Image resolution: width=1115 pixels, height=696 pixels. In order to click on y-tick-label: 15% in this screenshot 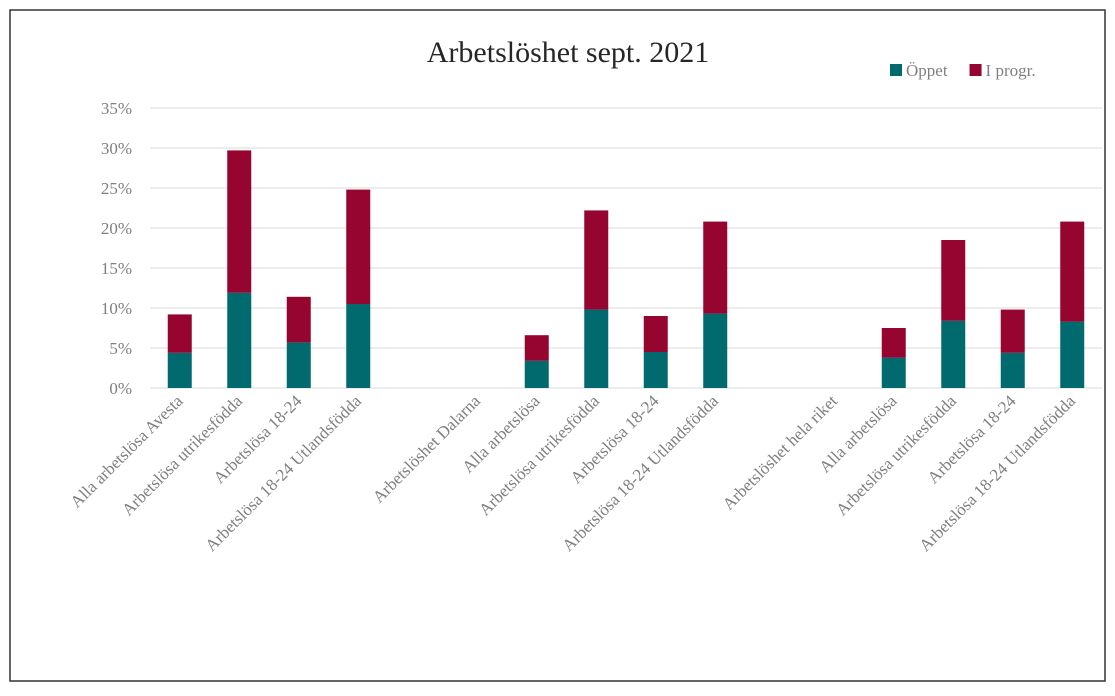, I will do `click(116, 268)`.